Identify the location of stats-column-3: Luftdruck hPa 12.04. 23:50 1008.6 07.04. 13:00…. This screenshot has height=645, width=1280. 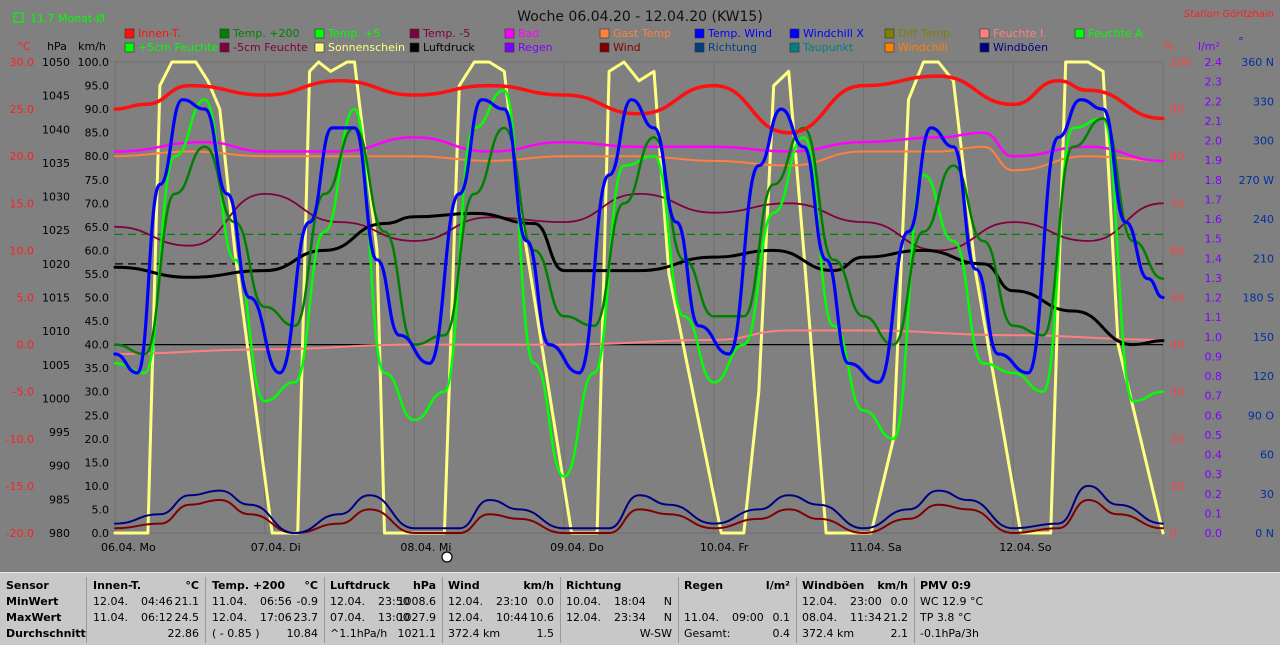
(383, 610).